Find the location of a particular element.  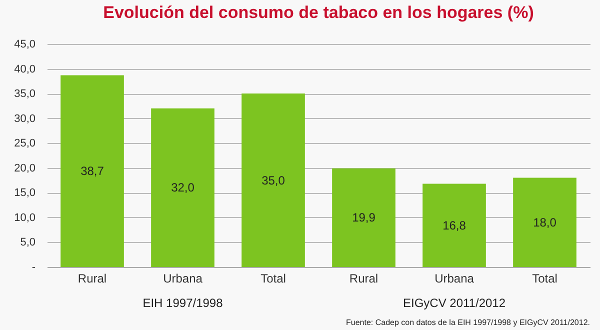

y-tick-label: - is located at coordinates (34, 268).